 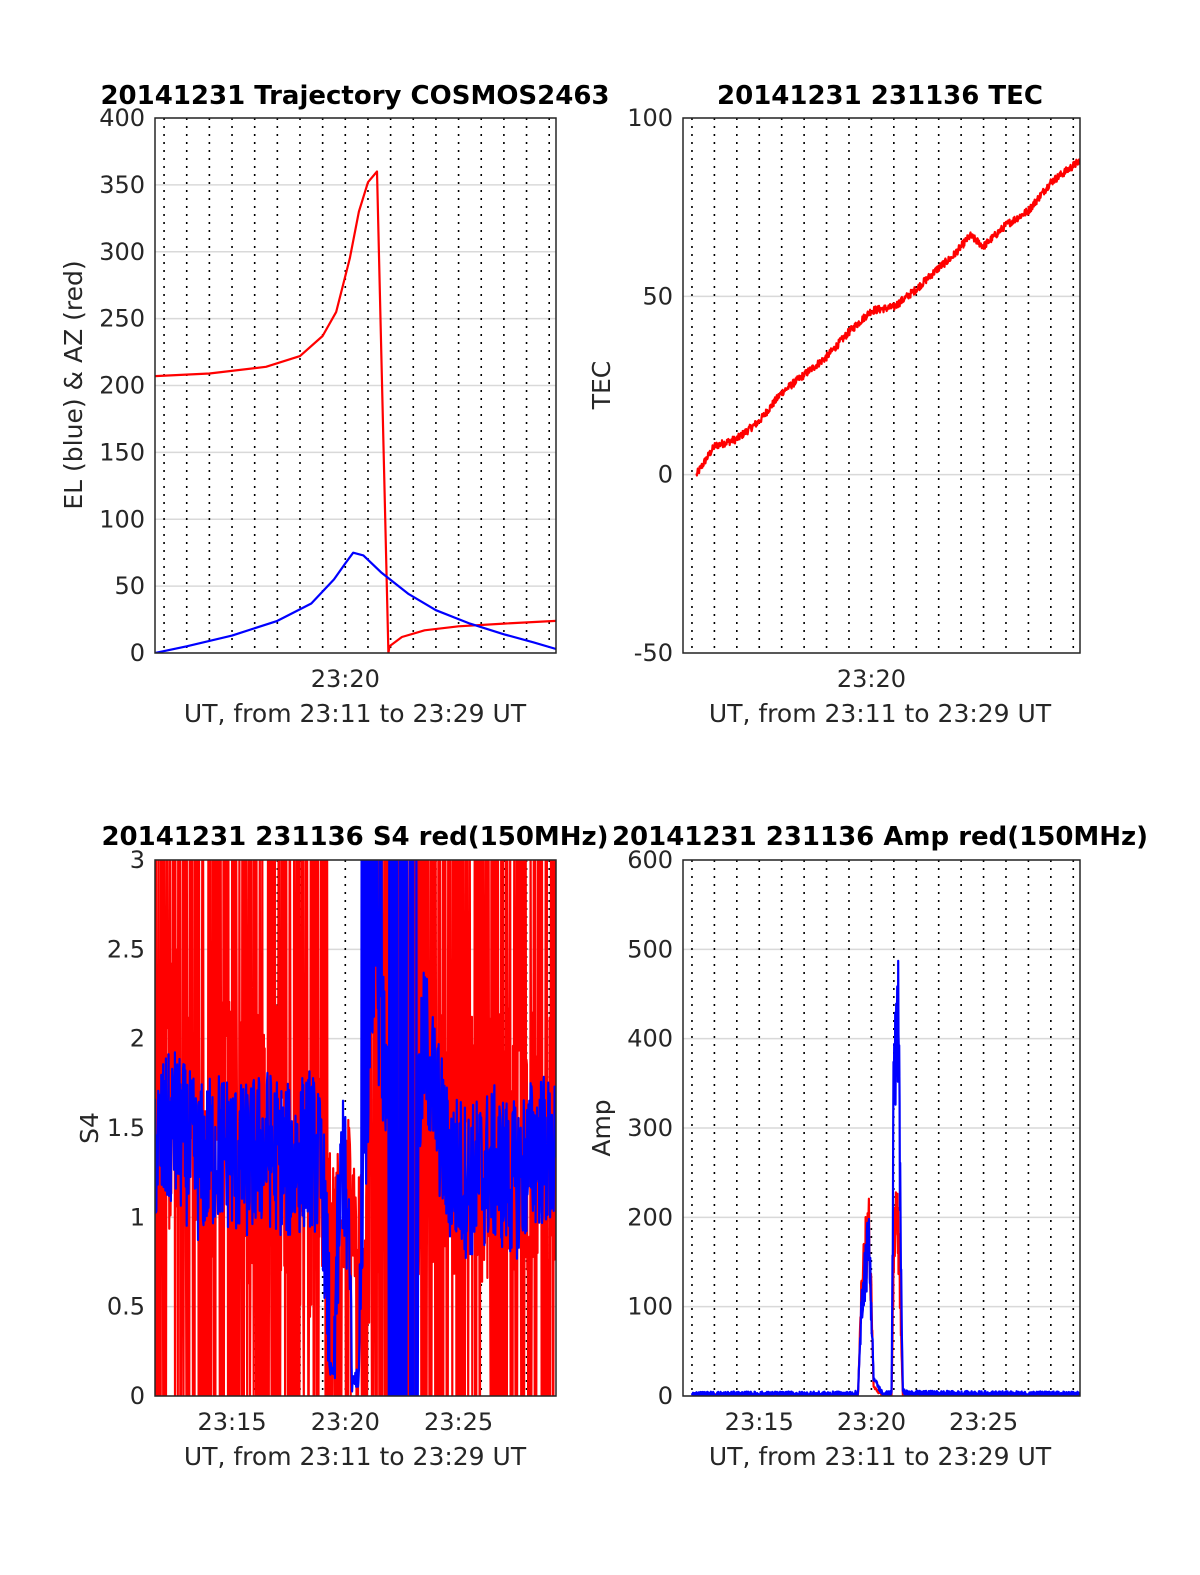 I want to click on plot-area-amp: 0 100 200 300 400 500 600 23:15 23:20 23:25, so click(x=854, y=1141).